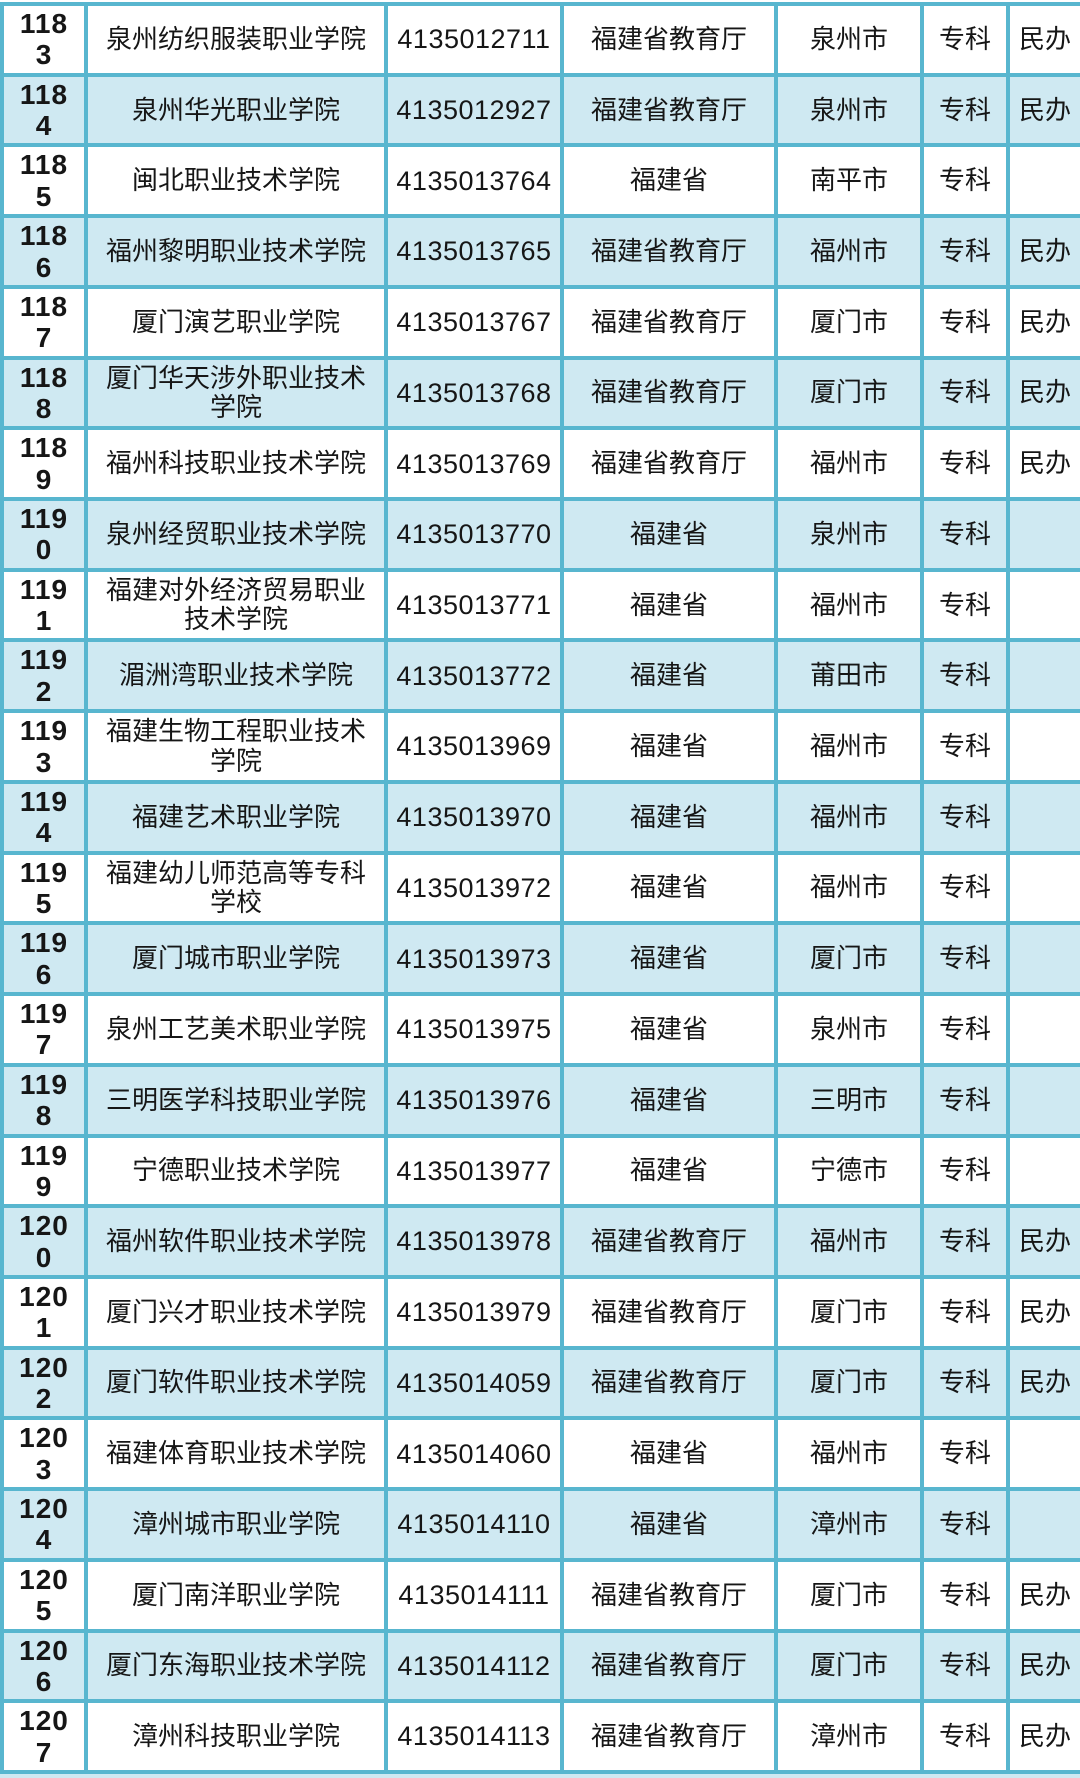 Image resolution: width=1080 pixels, height=1778 pixels. Describe the element at coordinates (236, 959) in the screenshot. I see `cell-institution-name: 厦门城市职业学院` at that location.